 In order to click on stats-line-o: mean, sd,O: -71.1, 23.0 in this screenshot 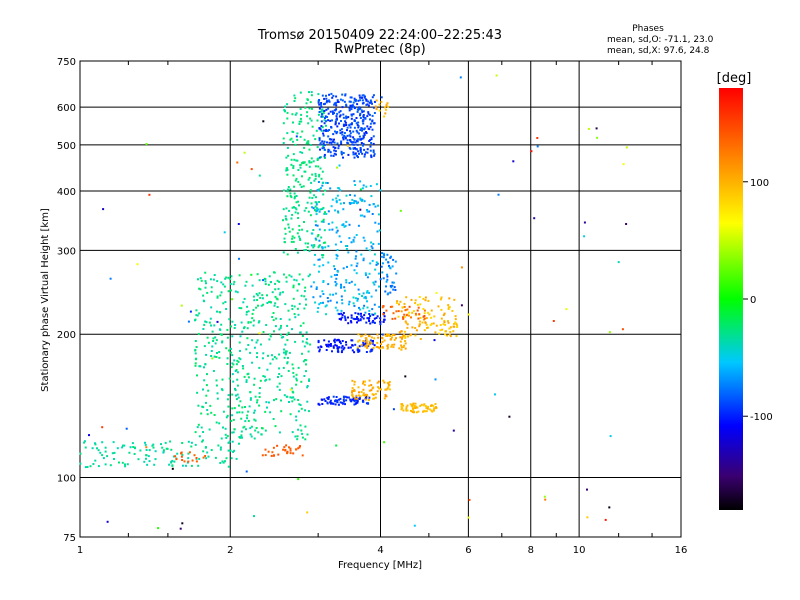, I will do `click(660, 40)`.